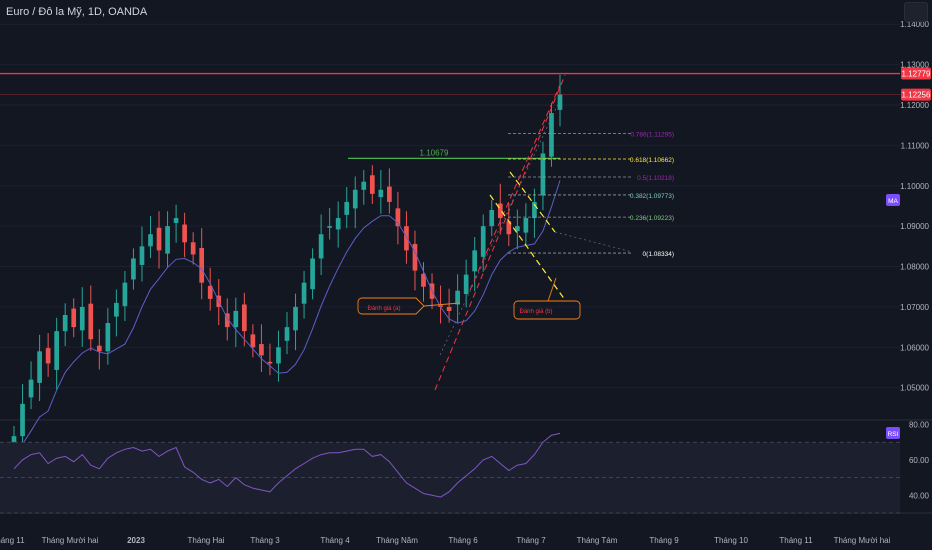  I want to click on price-tick-label: 1.09000, so click(914, 226).